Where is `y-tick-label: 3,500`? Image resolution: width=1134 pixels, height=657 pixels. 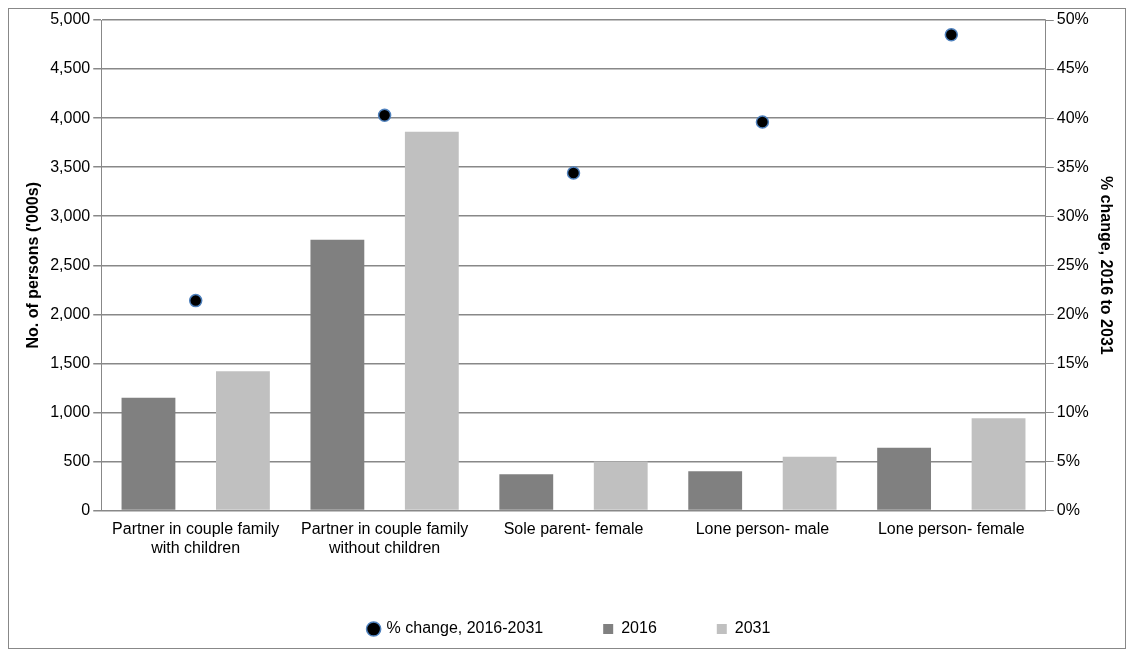
y-tick-label: 3,500 is located at coordinates (70, 166).